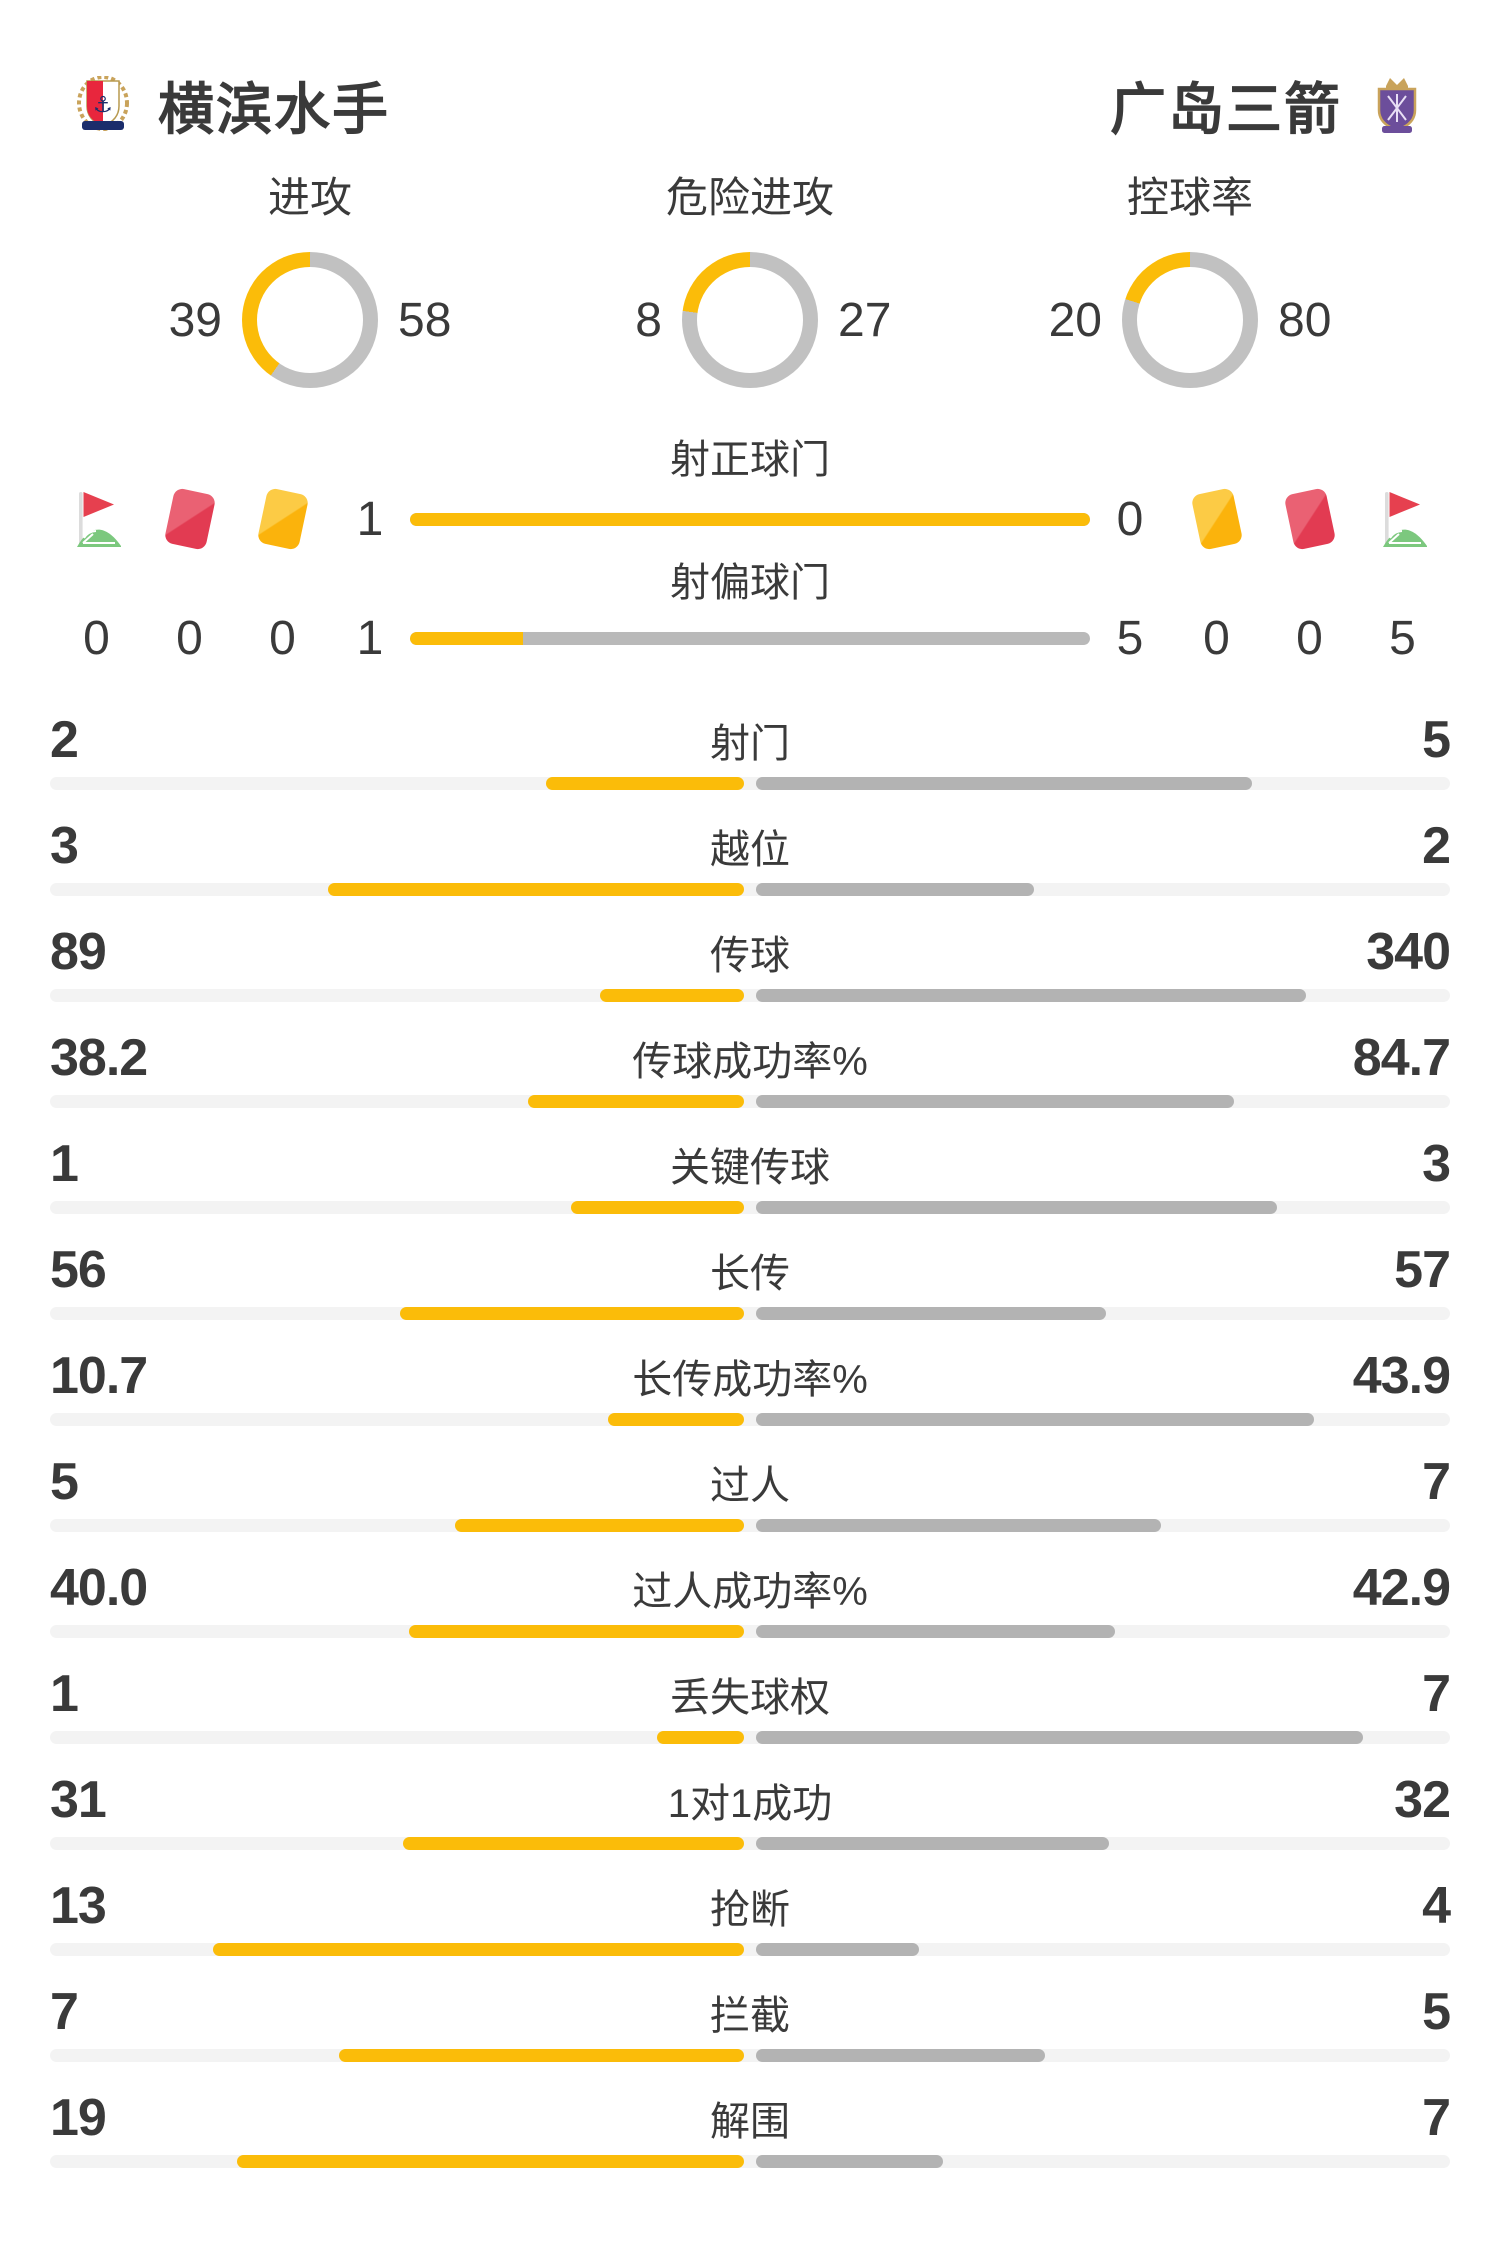 The width and height of the screenshot is (1500, 2244). What do you see at coordinates (274, 109) in the screenshot?
I see `home-team-name: 横滨水手` at bounding box center [274, 109].